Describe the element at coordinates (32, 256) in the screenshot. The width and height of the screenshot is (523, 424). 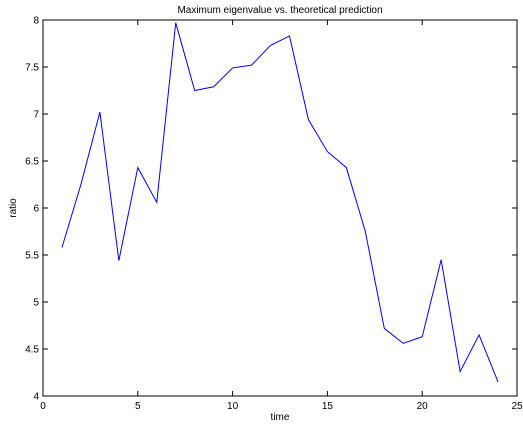
I see `y-tick-label: 5.5` at that location.